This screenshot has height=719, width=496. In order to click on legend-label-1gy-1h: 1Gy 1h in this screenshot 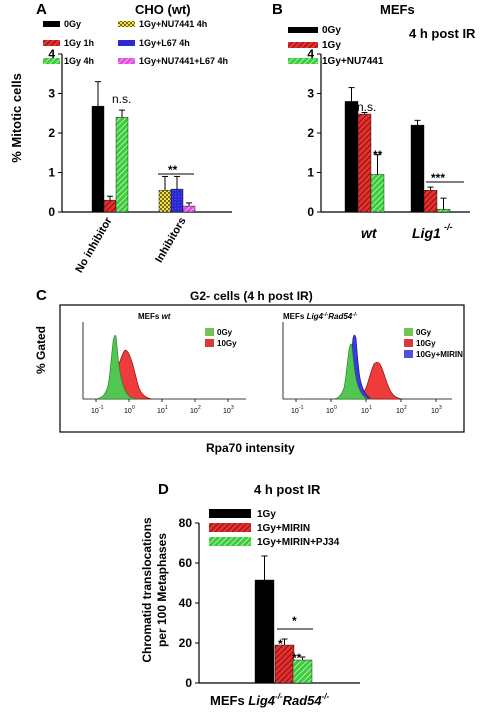, I will do `click(79, 43)`.